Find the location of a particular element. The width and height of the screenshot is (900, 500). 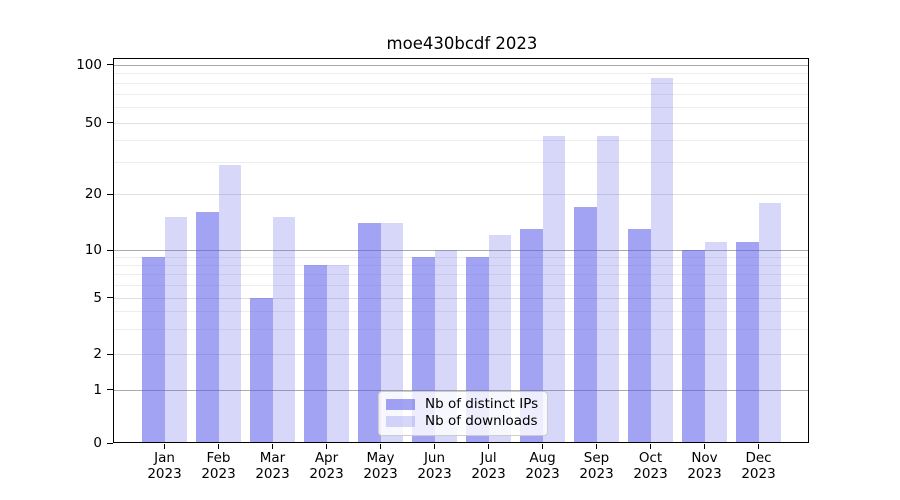

x-tick-month: Apr is located at coordinates (326, 458).